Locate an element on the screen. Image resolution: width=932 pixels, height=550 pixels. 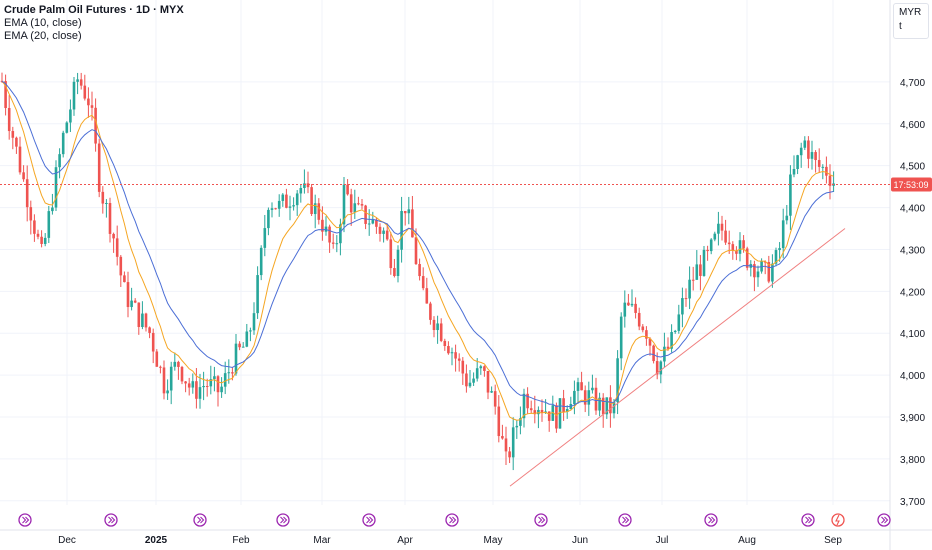
last-price-tag is located at coordinates (911, 184).